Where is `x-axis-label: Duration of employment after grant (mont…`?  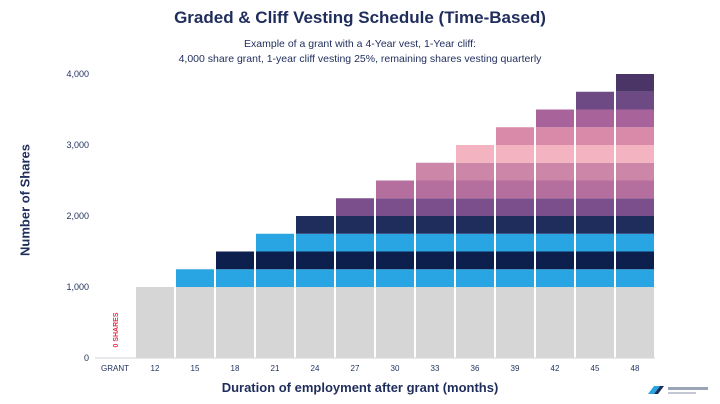
x-axis-label: Duration of employment after grant (mont… is located at coordinates (360, 387).